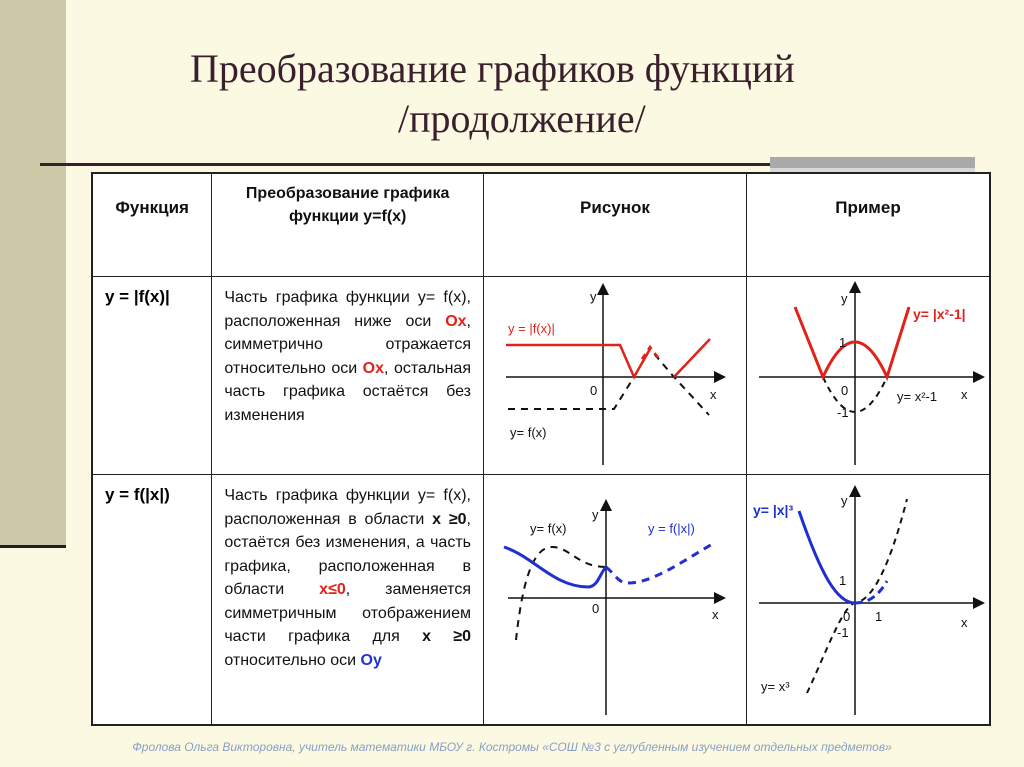 This screenshot has height=767, width=1024. What do you see at coordinates (347, 224) in the screenshot?
I see `header-transformation: Преобразование графика функции y=f(x)` at bounding box center [347, 224].